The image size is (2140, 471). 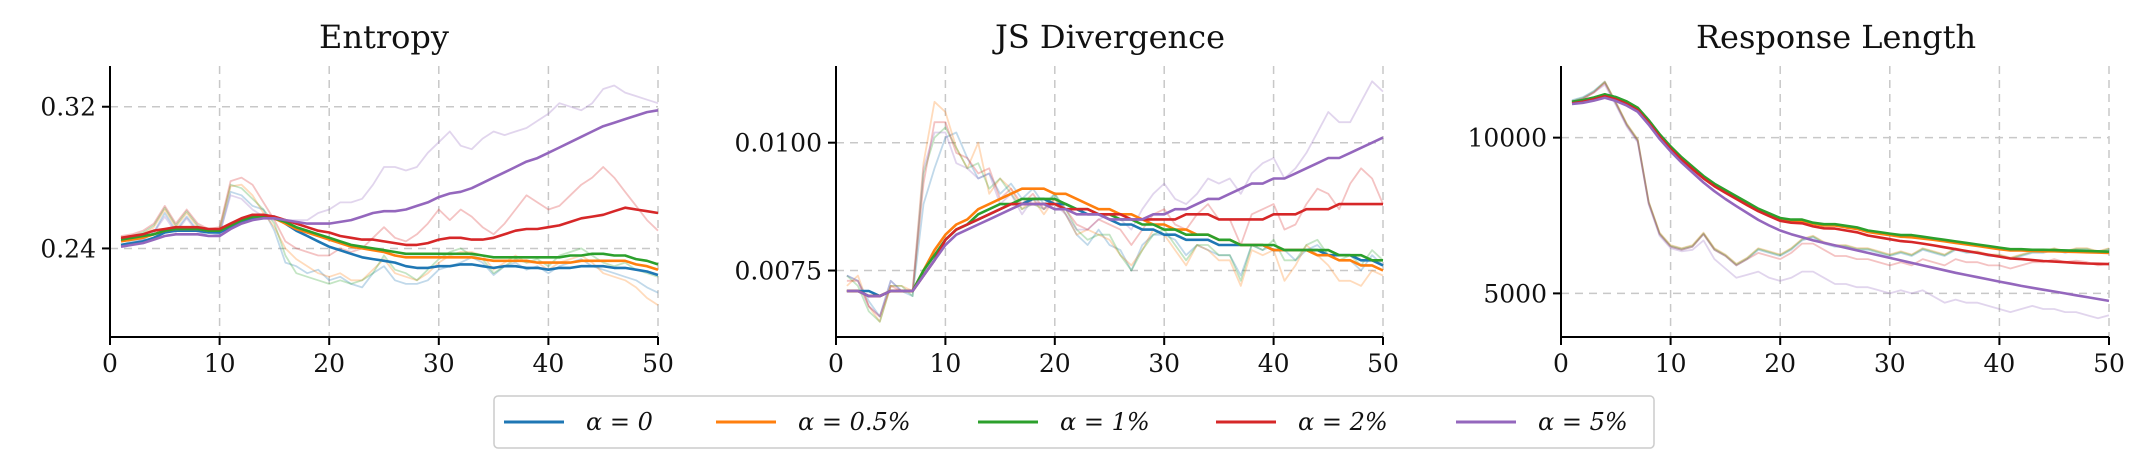 I want to click on panel-title: Entropy, so click(x=384, y=37).